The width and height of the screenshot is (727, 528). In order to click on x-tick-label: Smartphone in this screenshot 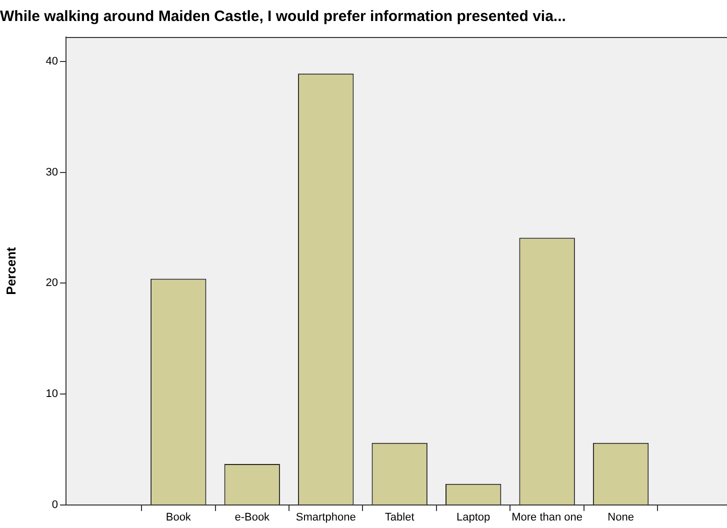, I will do `click(326, 518)`.